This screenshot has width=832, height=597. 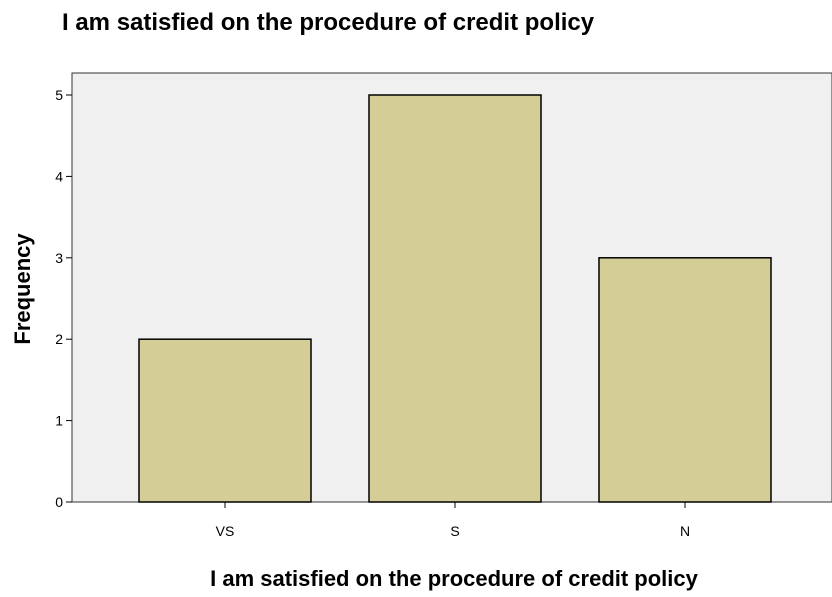 What do you see at coordinates (454, 531) in the screenshot?
I see `x-tick-label-s: S` at bounding box center [454, 531].